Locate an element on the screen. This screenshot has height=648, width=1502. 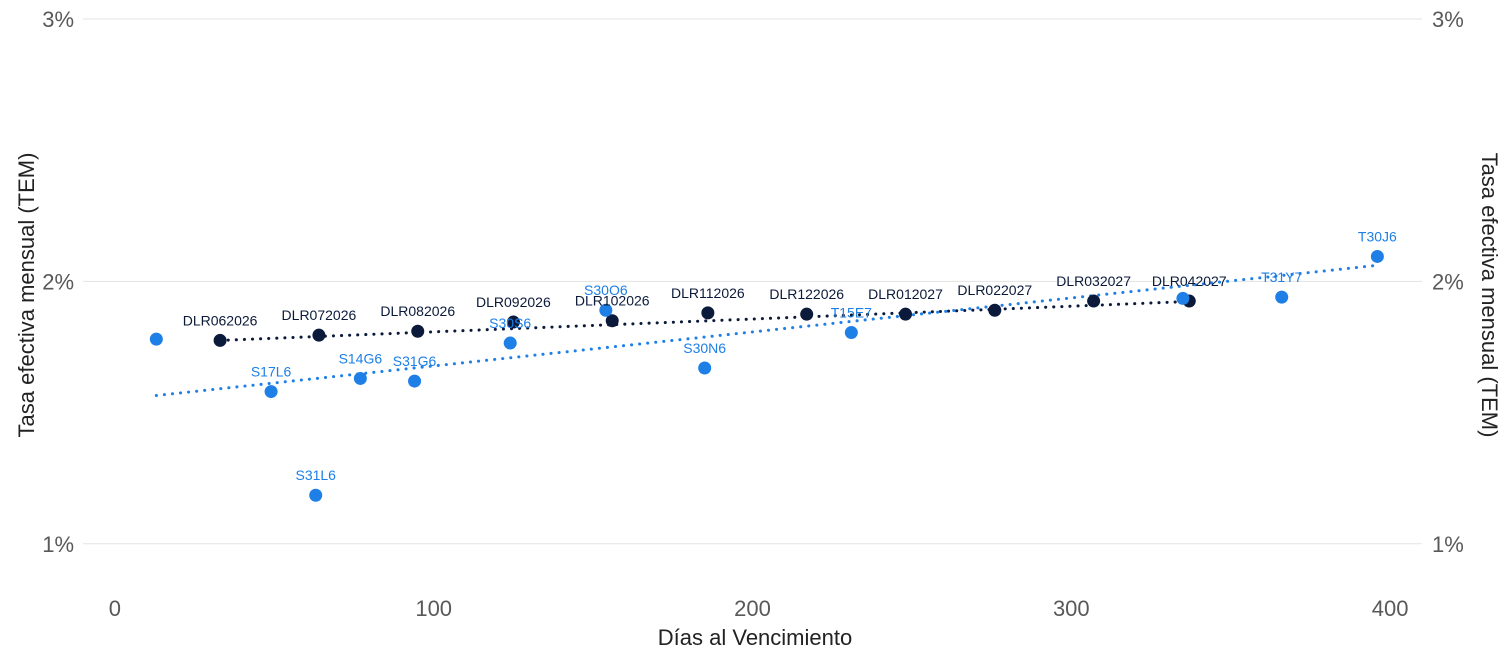
point-label: DLR012027 is located at coordinates (905, 294).